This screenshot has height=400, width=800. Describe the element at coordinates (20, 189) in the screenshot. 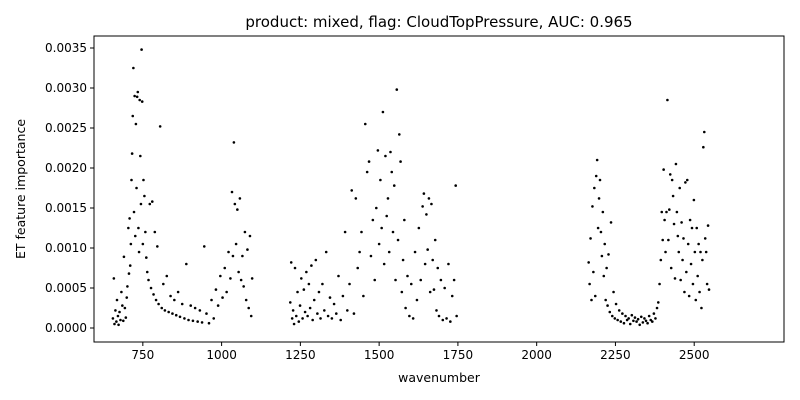

I see `y-axis-label: ET feature importance` at that location.